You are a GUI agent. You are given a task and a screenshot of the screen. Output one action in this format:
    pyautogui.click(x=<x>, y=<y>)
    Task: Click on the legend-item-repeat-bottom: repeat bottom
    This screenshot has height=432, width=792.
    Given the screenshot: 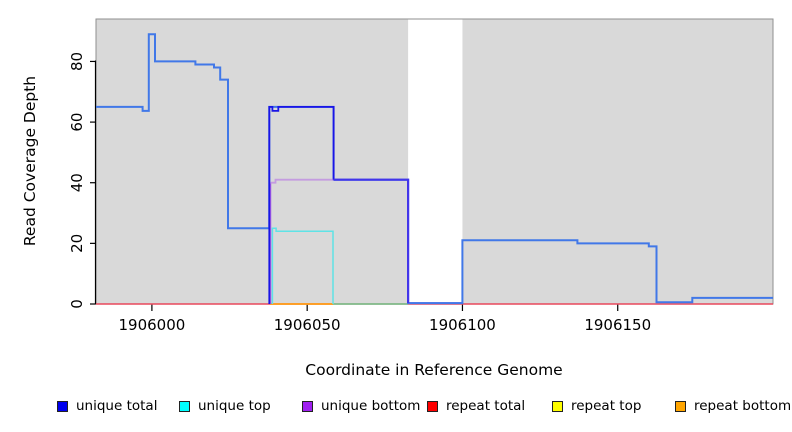 What is the action you would take?
    pyautogui.click(x=733, y=406)
    